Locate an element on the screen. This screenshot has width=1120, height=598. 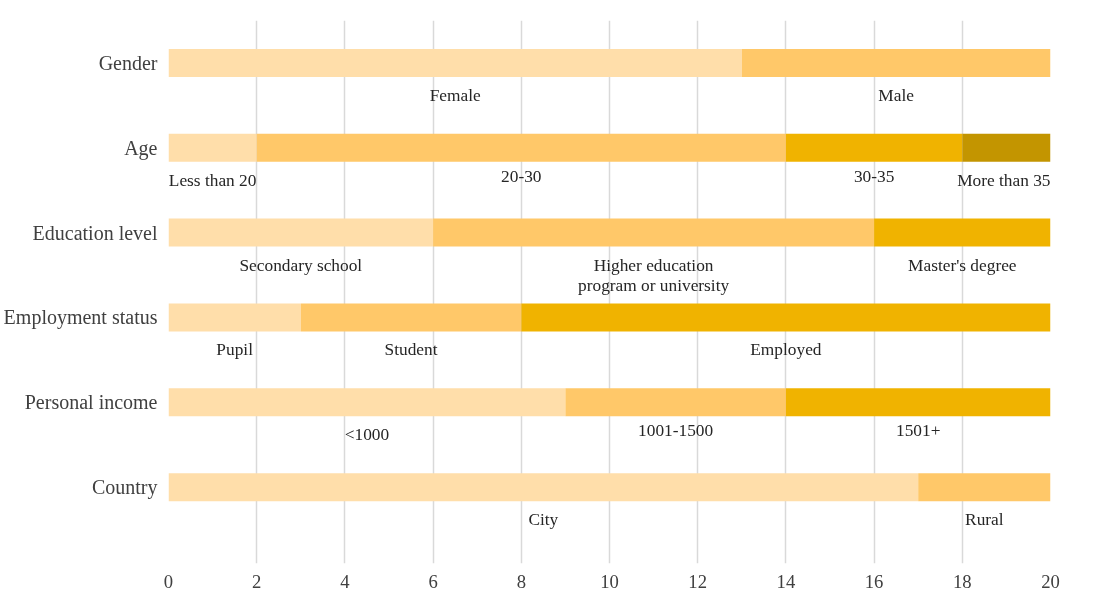
y-tick-label: Gender is located at coordinates (128, 62).